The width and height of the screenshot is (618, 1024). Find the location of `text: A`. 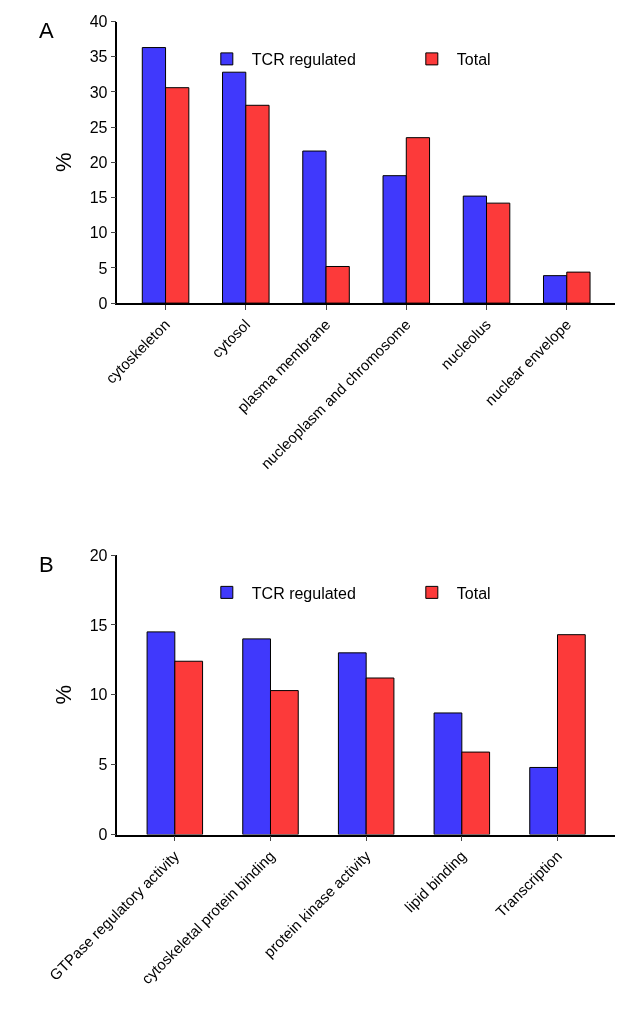

text: A is located at coordinates (46, 30).